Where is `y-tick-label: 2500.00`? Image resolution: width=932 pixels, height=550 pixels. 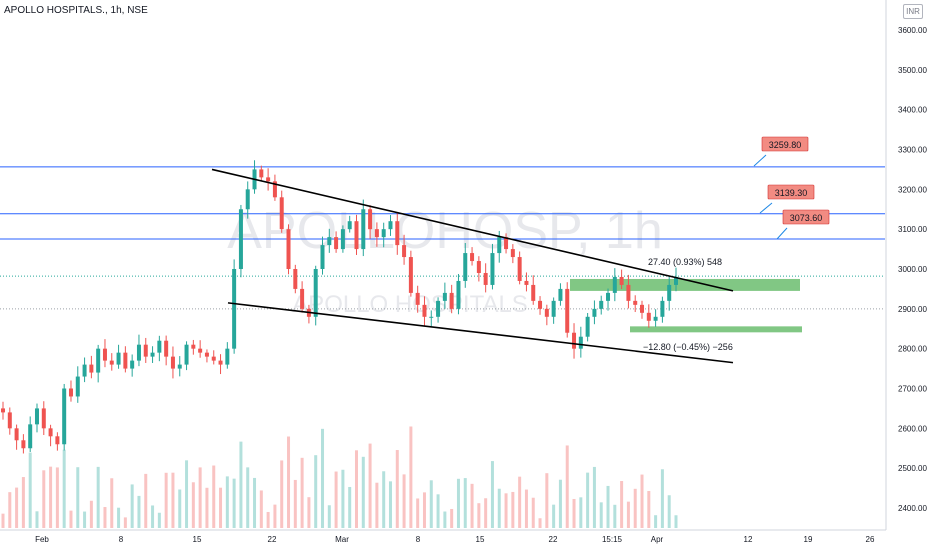 y-tick-label: 2500.00 is located at coordinates (912, 468).